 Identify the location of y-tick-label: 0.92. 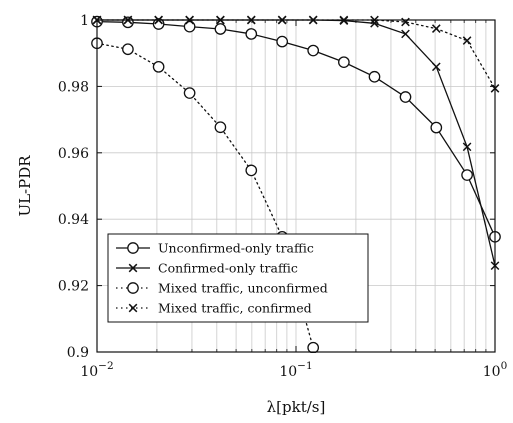
(73, 287).